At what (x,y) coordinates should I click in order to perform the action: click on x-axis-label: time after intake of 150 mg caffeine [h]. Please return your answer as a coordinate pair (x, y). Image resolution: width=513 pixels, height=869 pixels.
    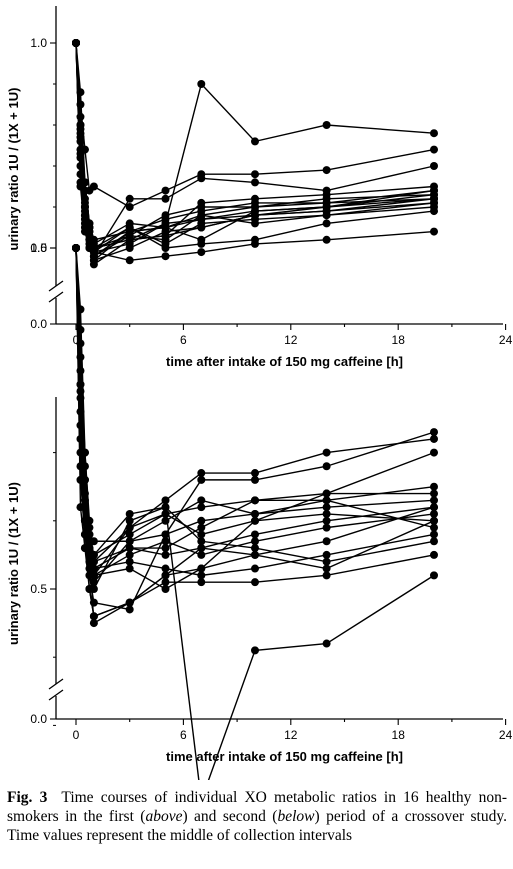
    Looking at the image, I should click on (284, 361).